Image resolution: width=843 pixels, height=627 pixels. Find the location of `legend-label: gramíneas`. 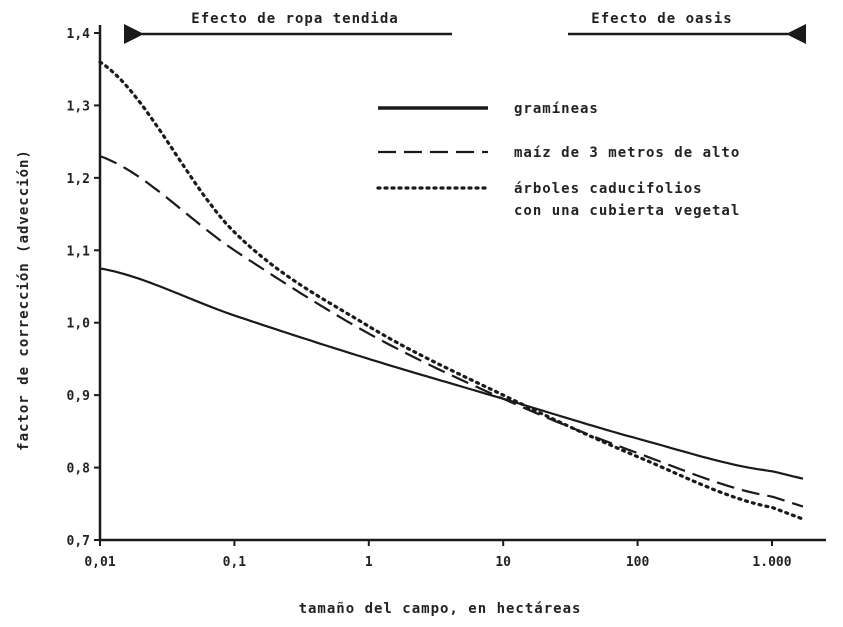

legend-label: gramíneas is located at coordinates (556, 109).